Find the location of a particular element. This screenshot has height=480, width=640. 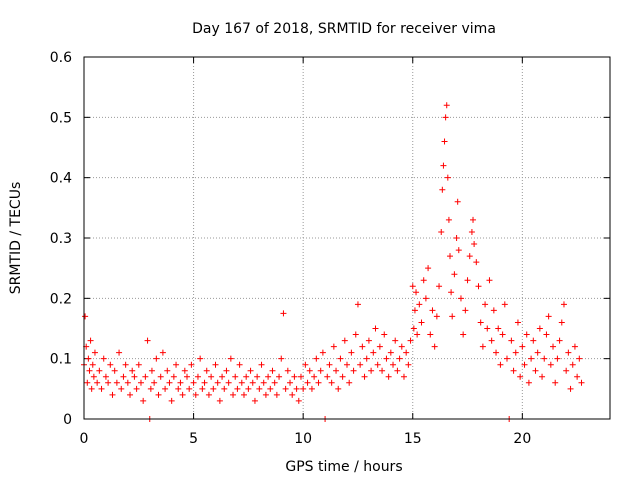

x-axis-label: GPS time / hours is located at coordinates (343, 467).